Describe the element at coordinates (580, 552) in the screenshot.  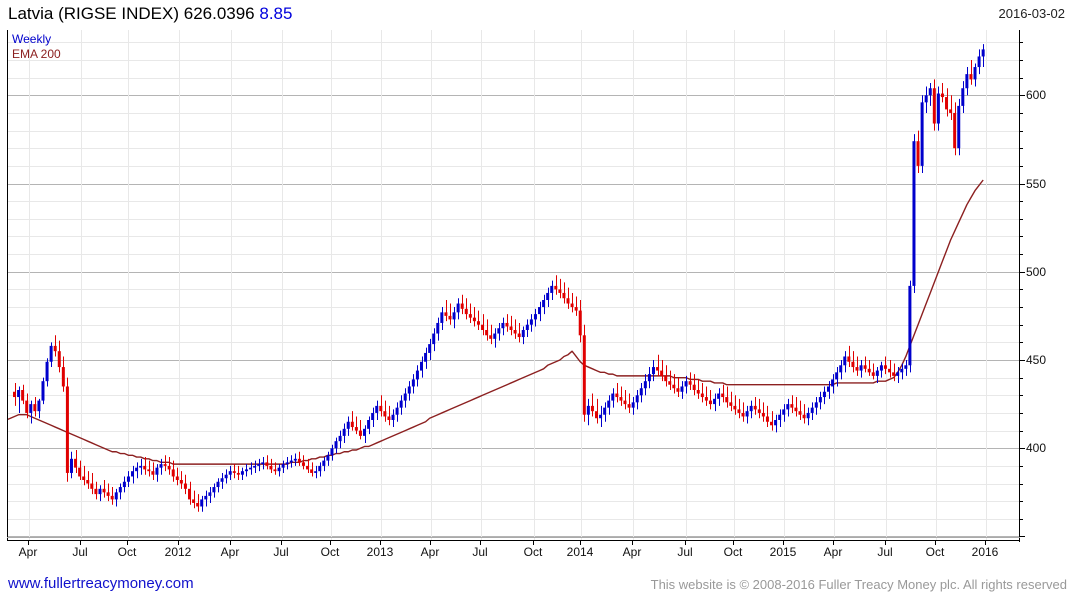
I see `x-axis-label: 2014` at that location.